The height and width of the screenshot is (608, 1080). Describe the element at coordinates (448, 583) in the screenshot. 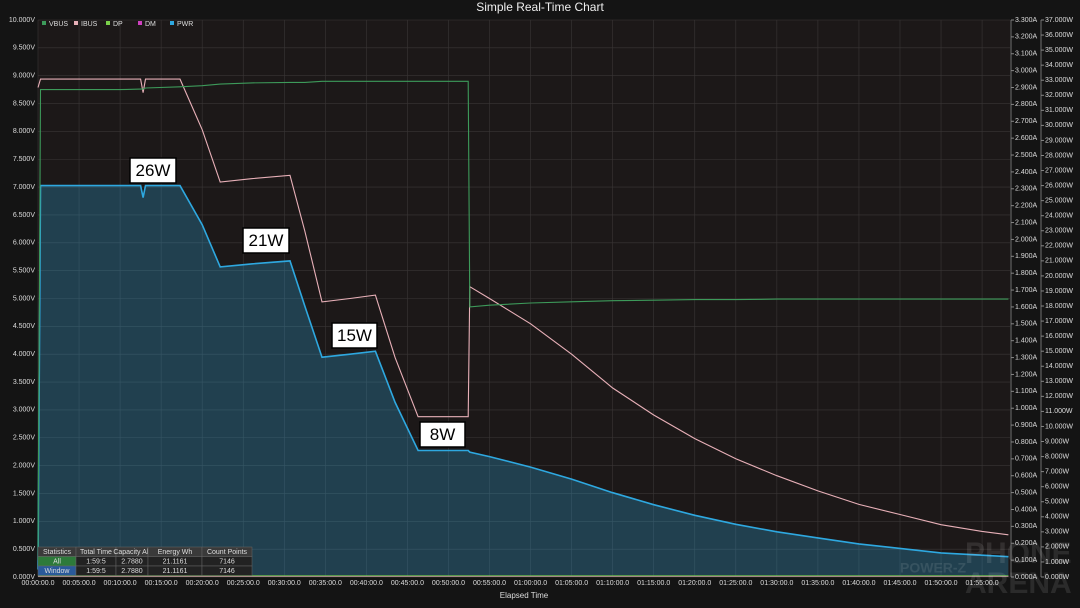

I see `x-tick-label: 00:50:00.0` at that location.